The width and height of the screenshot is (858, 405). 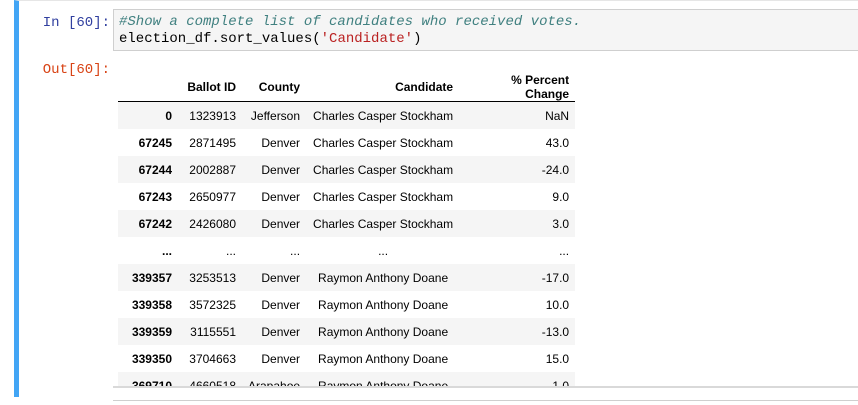 What do you see at coordinates (151, 358) in the screenshot?
I see `row-index: 339350` at bounding box center [151, 358].